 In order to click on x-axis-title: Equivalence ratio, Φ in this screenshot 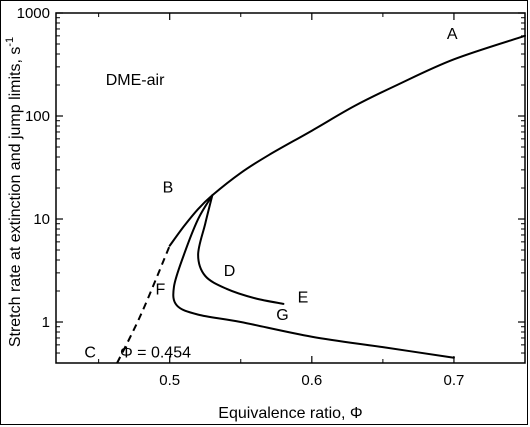, I will do `click(290, 413)`.